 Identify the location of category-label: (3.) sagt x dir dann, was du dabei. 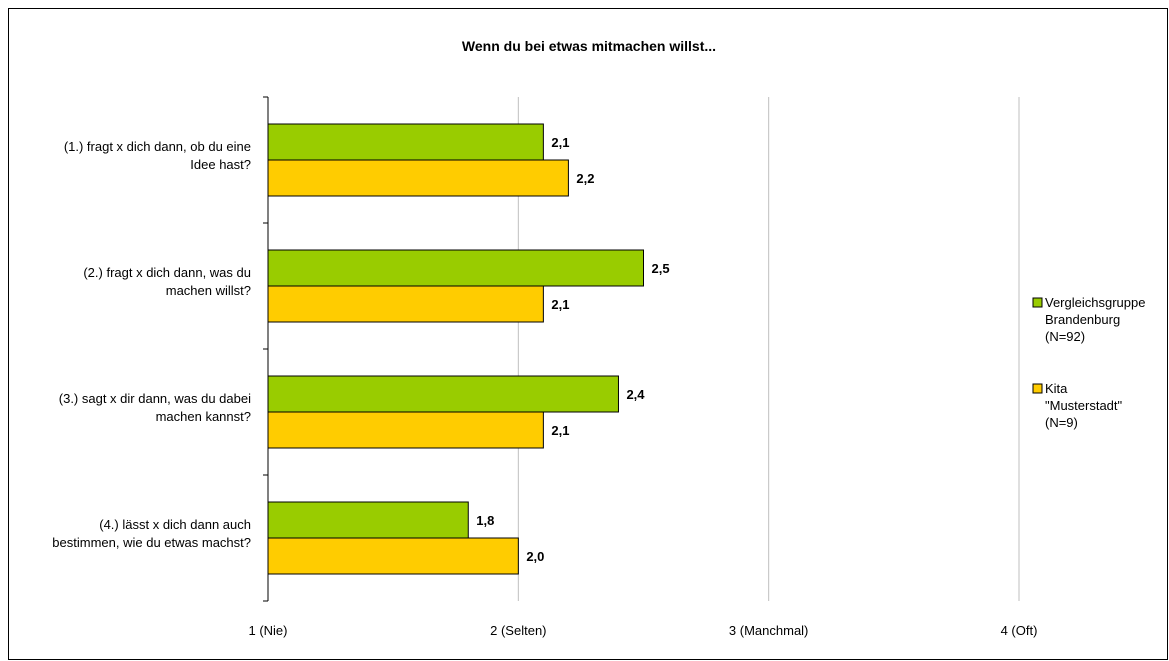
(155, 398).